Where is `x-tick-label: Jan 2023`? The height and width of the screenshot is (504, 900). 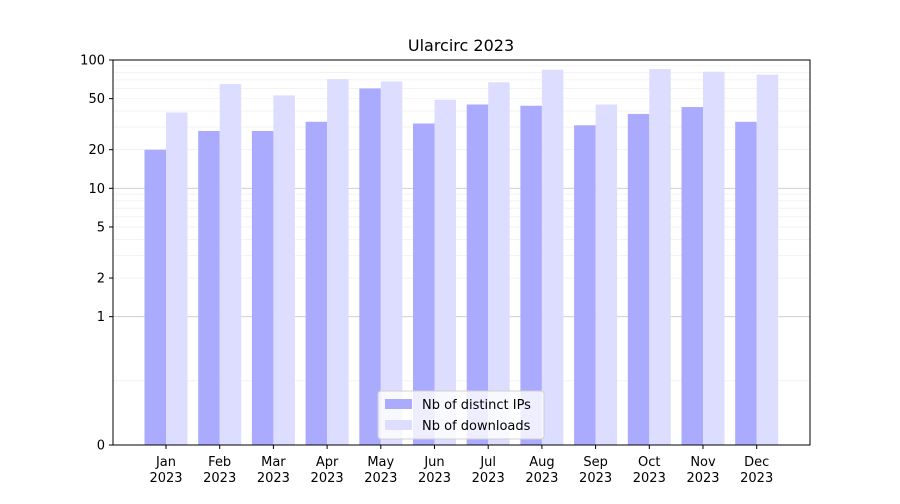 x-tick-label: Jan 2023 is located at coordinates (165, 470).